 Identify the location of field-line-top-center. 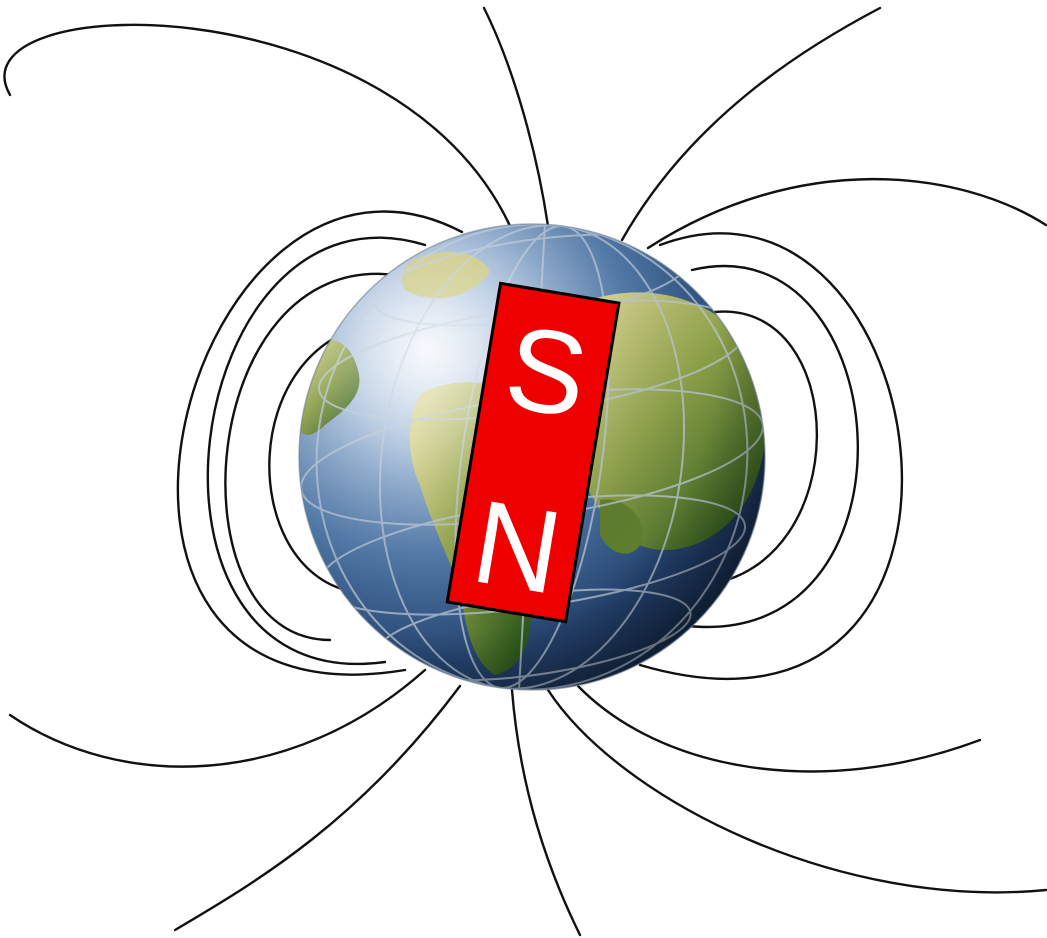
(516, 117).